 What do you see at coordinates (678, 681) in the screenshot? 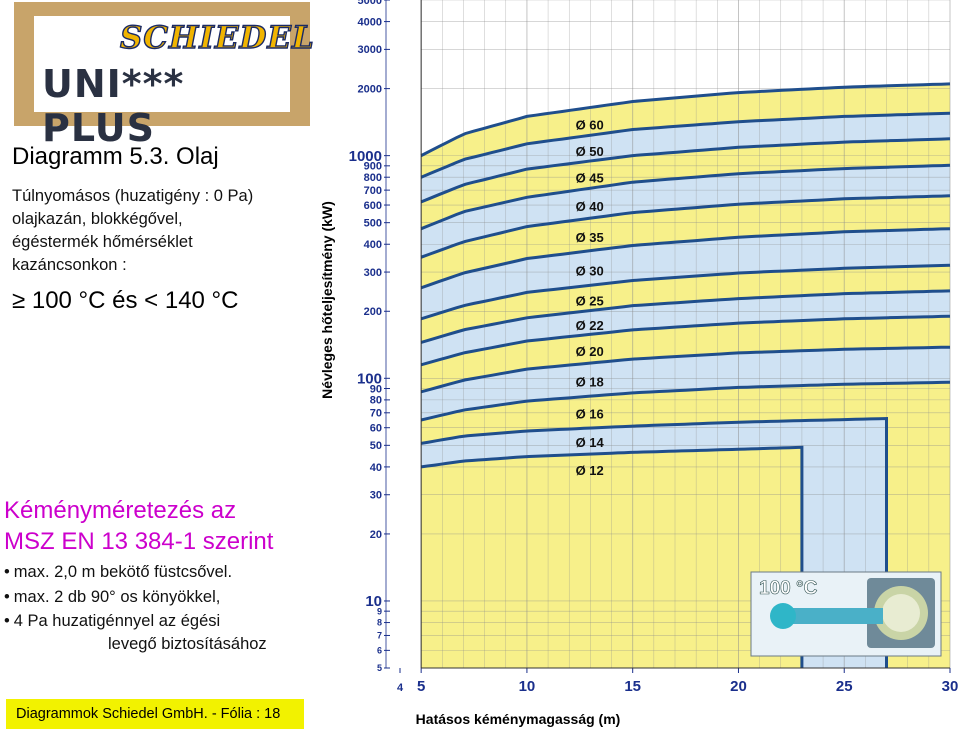
I see `x-axis: 4 5 10 15 20 25 30` at bounding box center [678, 681].